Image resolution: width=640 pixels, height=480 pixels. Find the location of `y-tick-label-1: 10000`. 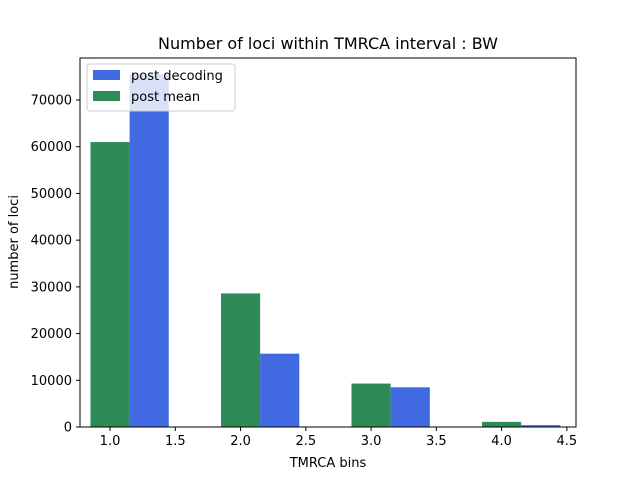

y-tick-label-1: 10000 is located at coordinates (51, 381).